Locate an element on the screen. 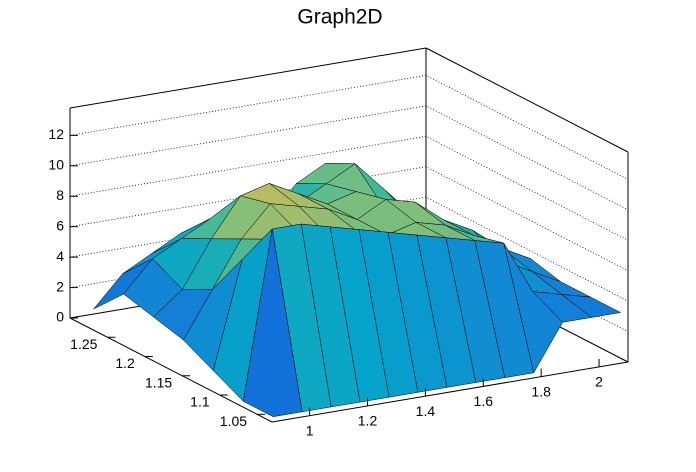 The image size is (696, 472). y-tick-label: 1.1 is located at coordinates (200, 402).